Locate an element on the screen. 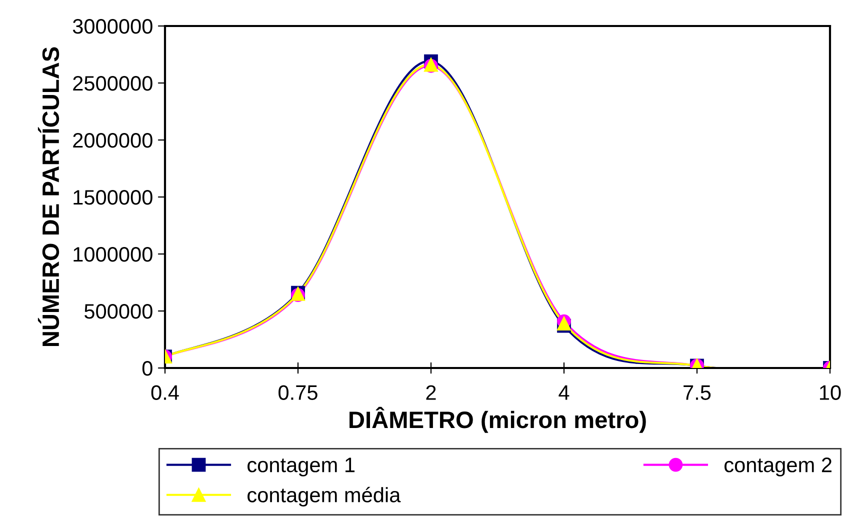 This screenshot has height=519, width=851. legend-label: contagem 2 is located at coordinates (778, 467).